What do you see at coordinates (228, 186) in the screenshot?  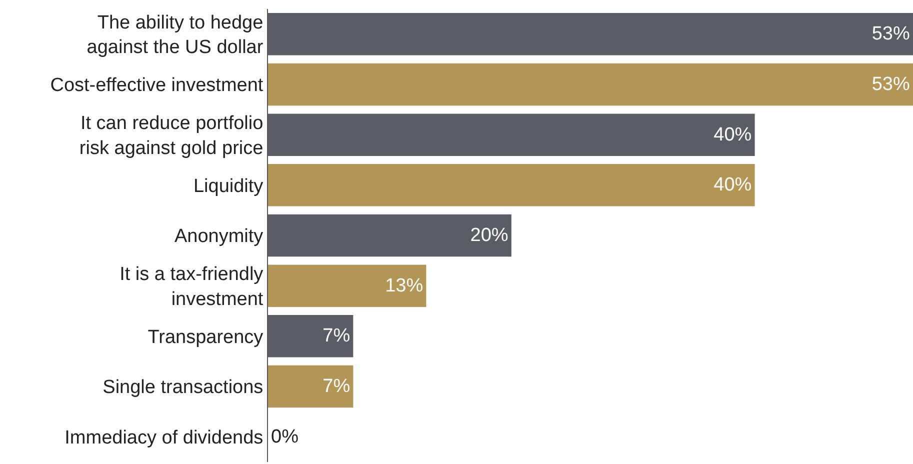 I see `y-tick-label: Liquidity` at bounding box center [228, 186].